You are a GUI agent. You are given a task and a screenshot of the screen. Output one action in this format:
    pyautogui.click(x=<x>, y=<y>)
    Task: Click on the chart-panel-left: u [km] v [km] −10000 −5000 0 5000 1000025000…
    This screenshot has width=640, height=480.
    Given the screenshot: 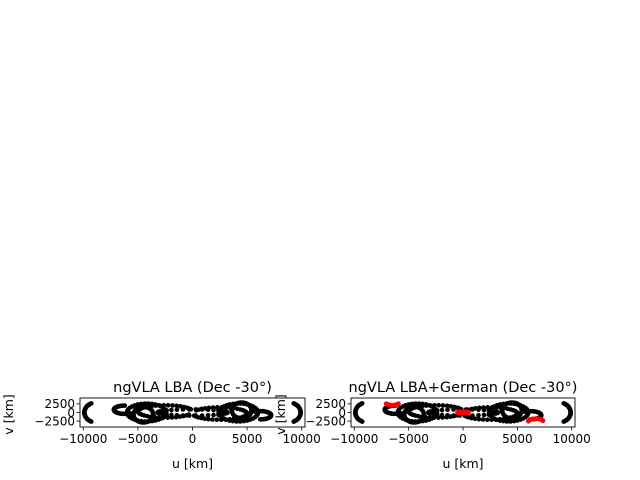 What is the action you would take?
    pyautogui.click(x=161, y=425)
    